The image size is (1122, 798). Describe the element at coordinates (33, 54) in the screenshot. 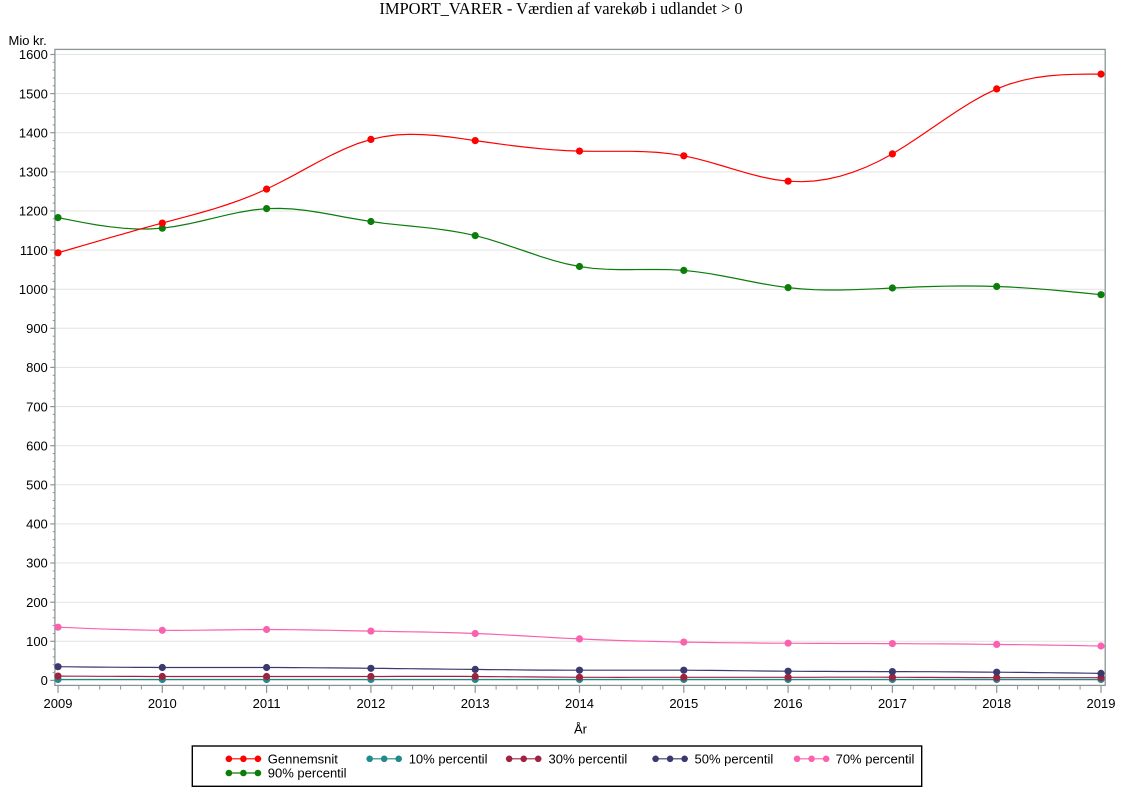

I see `svg-text: 1600` at that location.